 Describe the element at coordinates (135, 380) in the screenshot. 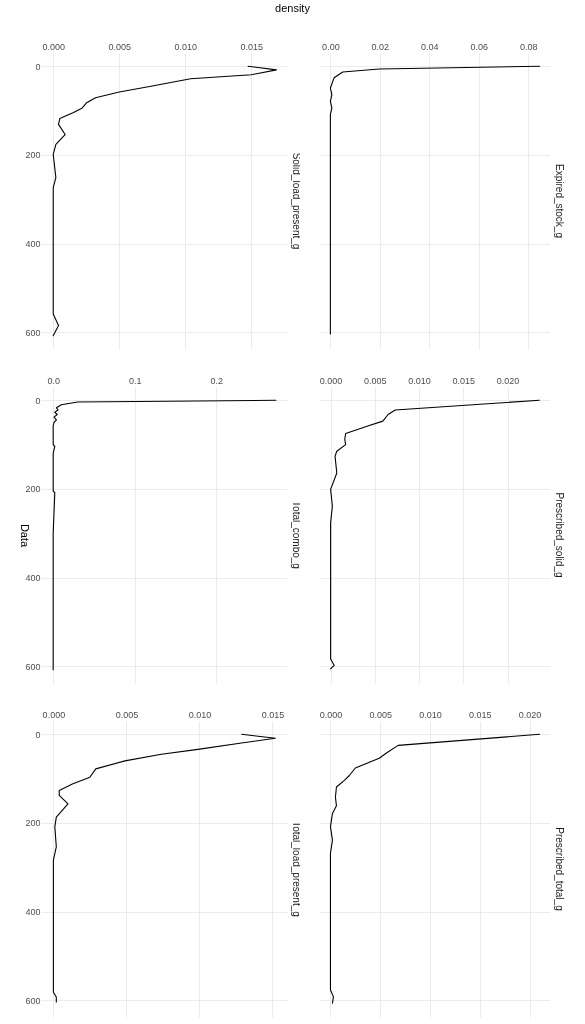

I see `x-tick-label: 0.1` at that location.